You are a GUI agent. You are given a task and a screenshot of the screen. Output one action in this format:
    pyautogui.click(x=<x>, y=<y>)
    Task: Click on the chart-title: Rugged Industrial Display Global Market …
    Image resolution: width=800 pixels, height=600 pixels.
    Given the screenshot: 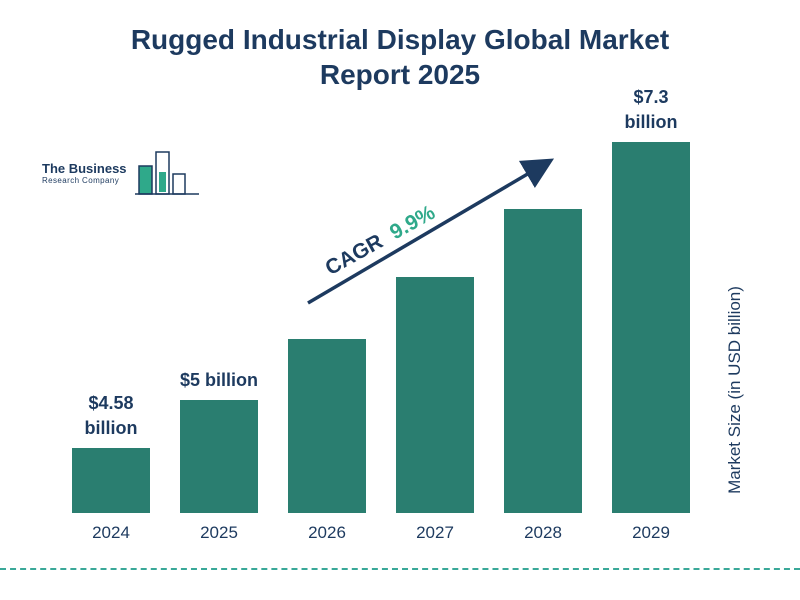 What is the action you would take?
    pyautogui.click(x=400, y=57)
    